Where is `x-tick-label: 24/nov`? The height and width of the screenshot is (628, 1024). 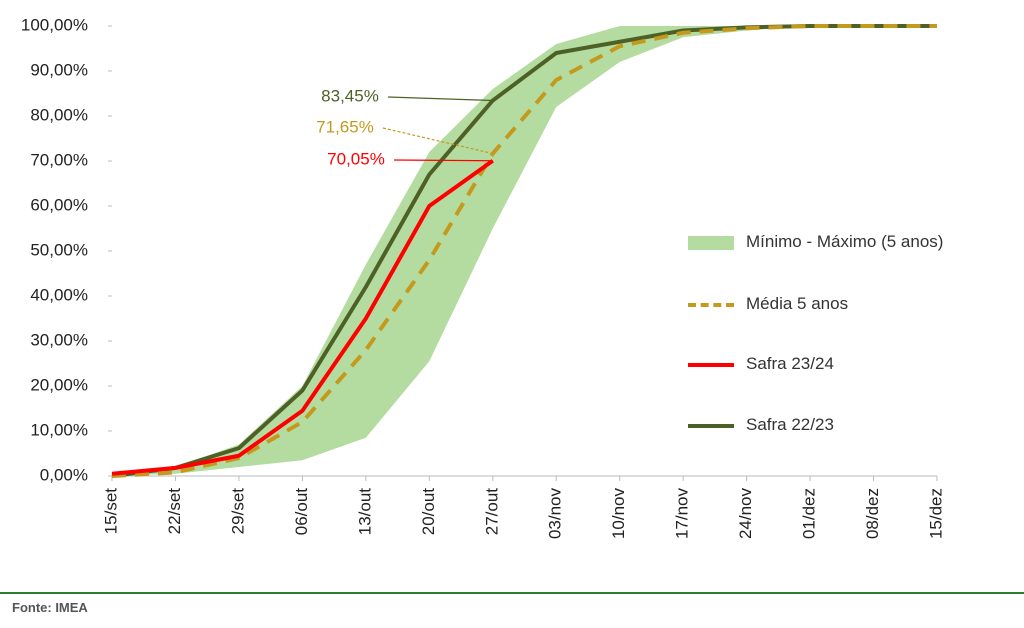
x-tick-label: 24/nov is located at coordinates (745, 514).